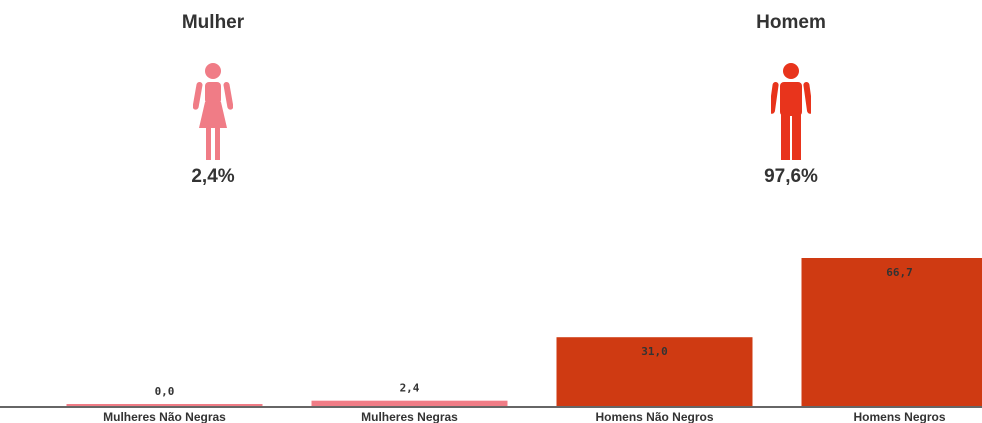 The height and width of the screenshot is (423, 982). Describe the element at coordinates (409, 416) in the screenshot. I see `category-label: Mulheres Negras` at that location.